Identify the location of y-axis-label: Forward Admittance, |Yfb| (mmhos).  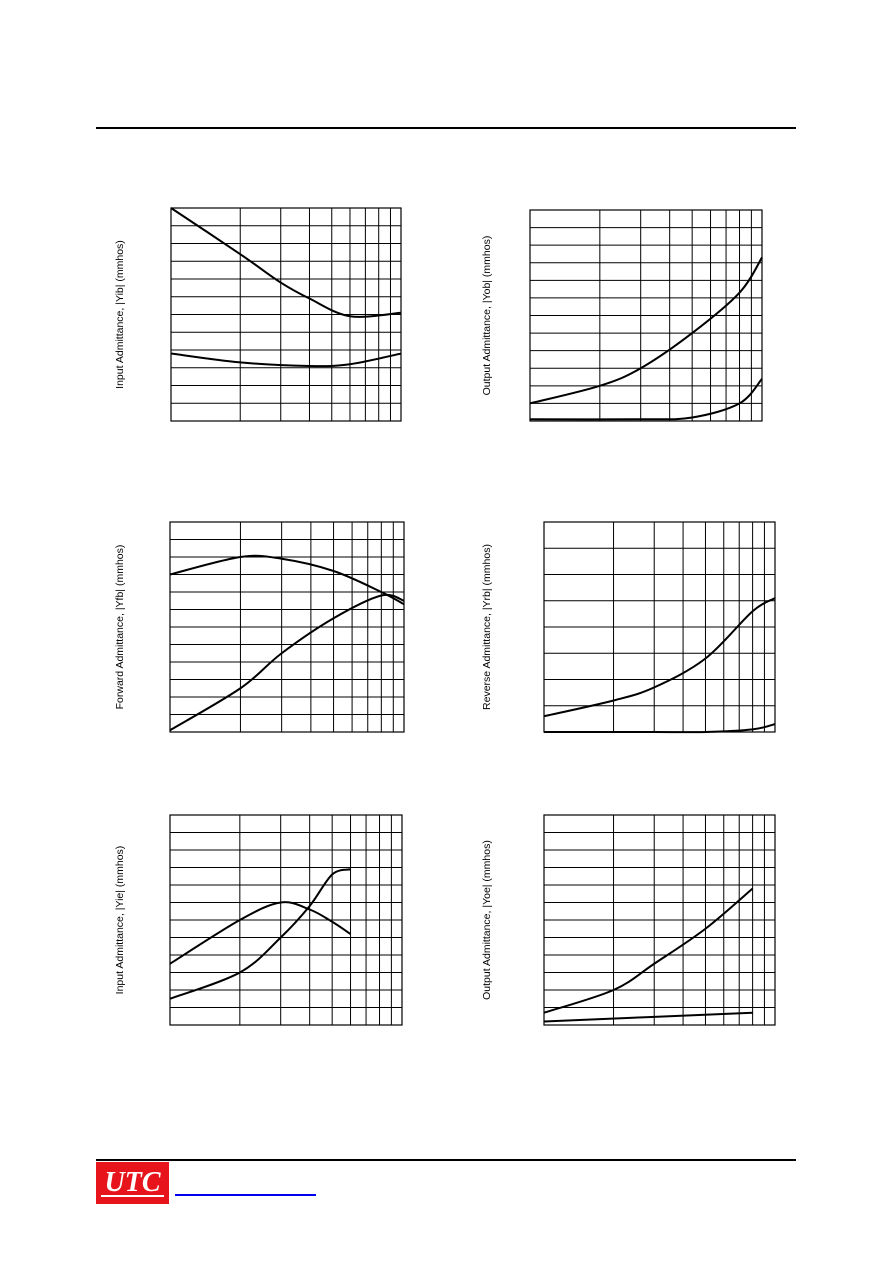
(120, 627).